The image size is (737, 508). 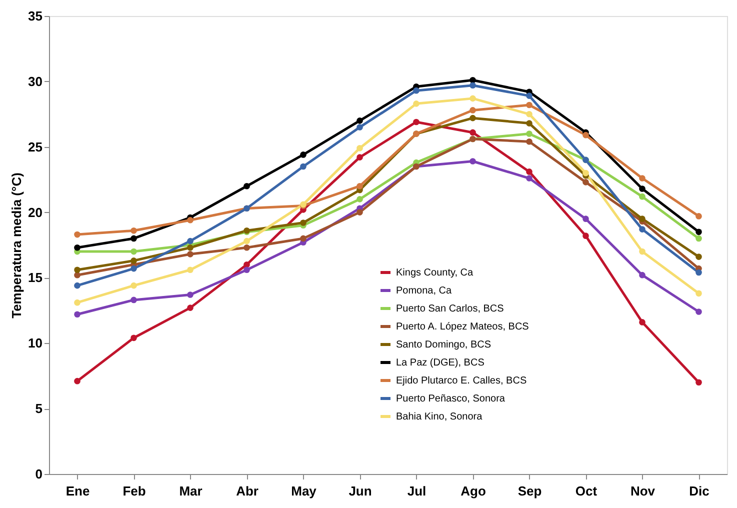 I want to click on y-tick-label: 25, so click(x=35, y=146).